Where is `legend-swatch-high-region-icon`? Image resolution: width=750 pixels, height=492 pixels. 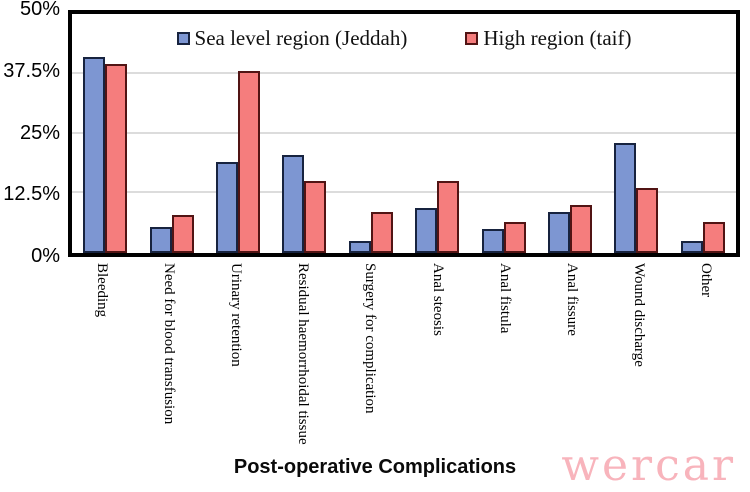 legend-swatch-high-region-icon is located at coordinates (472, 38).